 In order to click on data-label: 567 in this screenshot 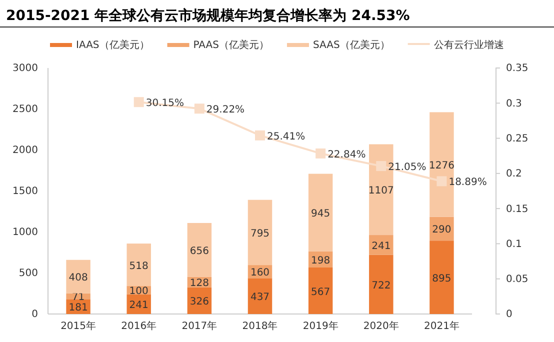, I will do `click(320, 292)`.